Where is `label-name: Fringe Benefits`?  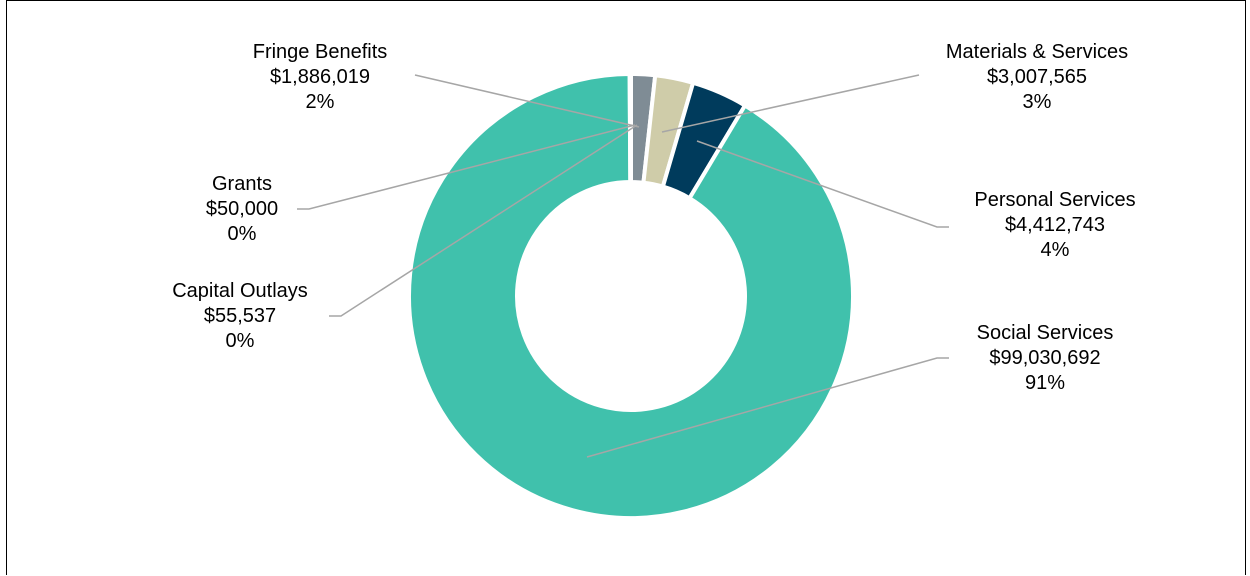
label-name: Fringe Benefits is located at coordinates (320, 52).